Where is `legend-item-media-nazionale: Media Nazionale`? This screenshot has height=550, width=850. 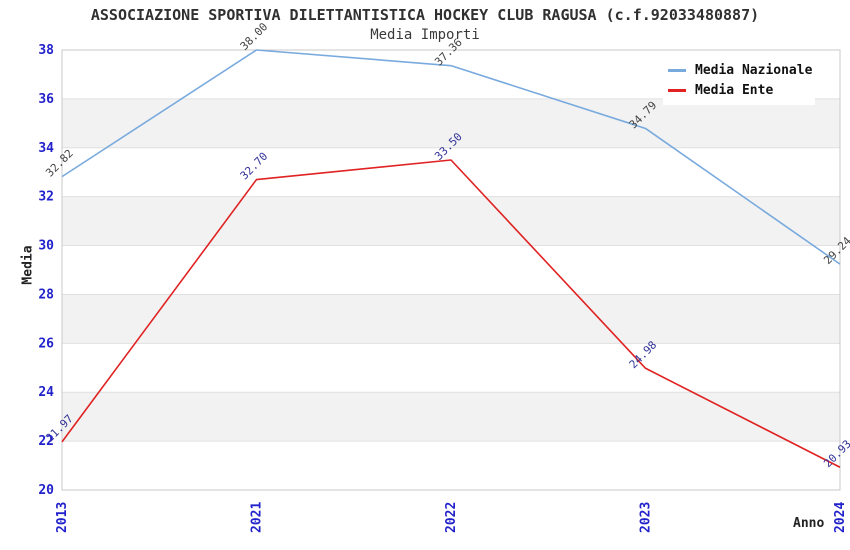 legend-item-media-nazionale: Media Nazionale is located at coordinates (741, 70).